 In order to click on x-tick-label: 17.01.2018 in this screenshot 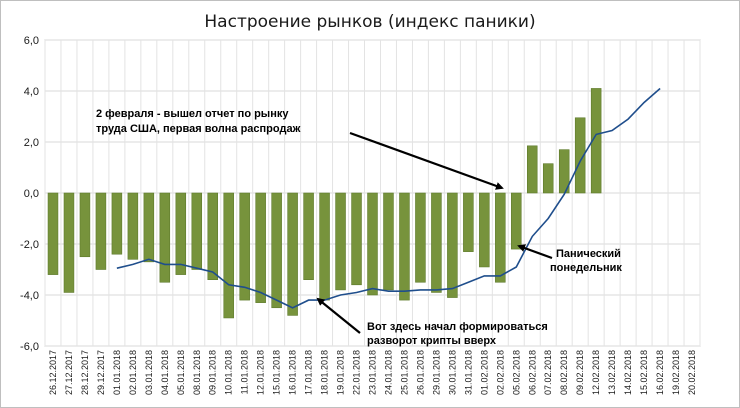, I will do `click(309, 372)`.